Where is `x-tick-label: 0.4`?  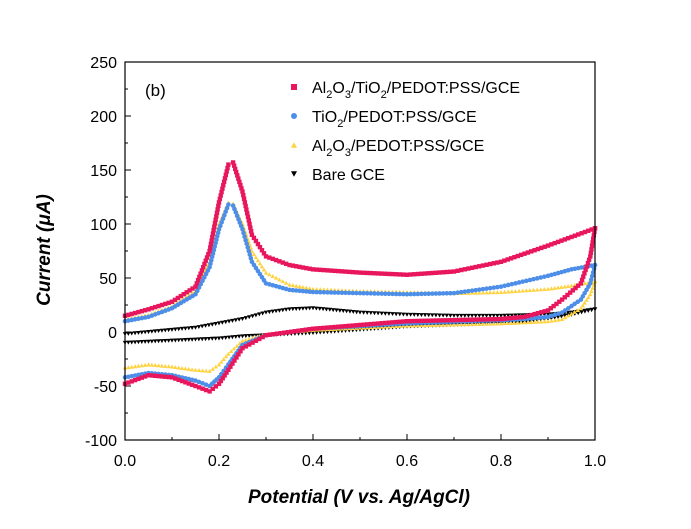
x-tick-label: 0.4 is located at coordinates (313, 461).